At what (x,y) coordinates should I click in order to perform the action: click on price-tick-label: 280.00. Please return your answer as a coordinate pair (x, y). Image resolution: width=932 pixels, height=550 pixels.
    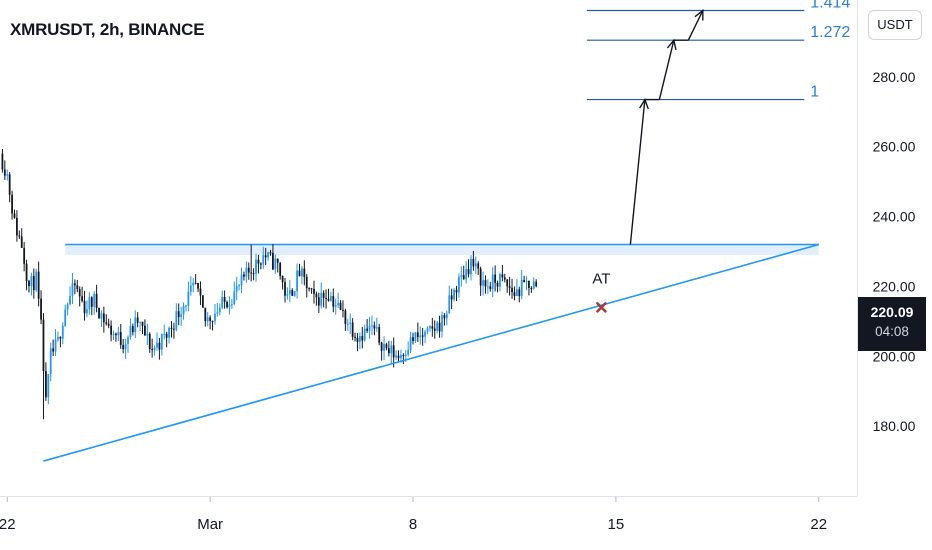
    Looking at the image, I should click on (894, 77).